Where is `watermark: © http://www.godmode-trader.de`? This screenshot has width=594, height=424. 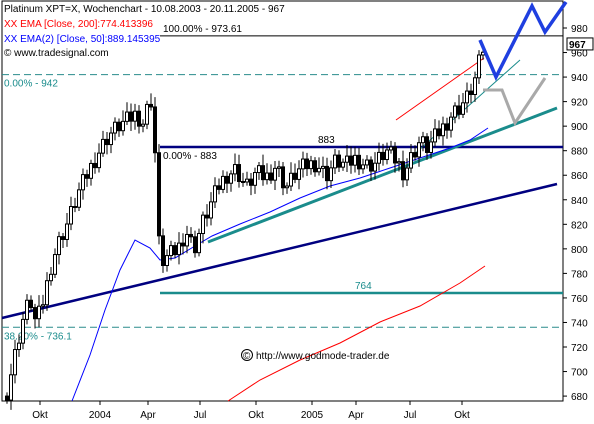
watermark: © http://www.godmode-trader.de is located at coordinates (315, 355).